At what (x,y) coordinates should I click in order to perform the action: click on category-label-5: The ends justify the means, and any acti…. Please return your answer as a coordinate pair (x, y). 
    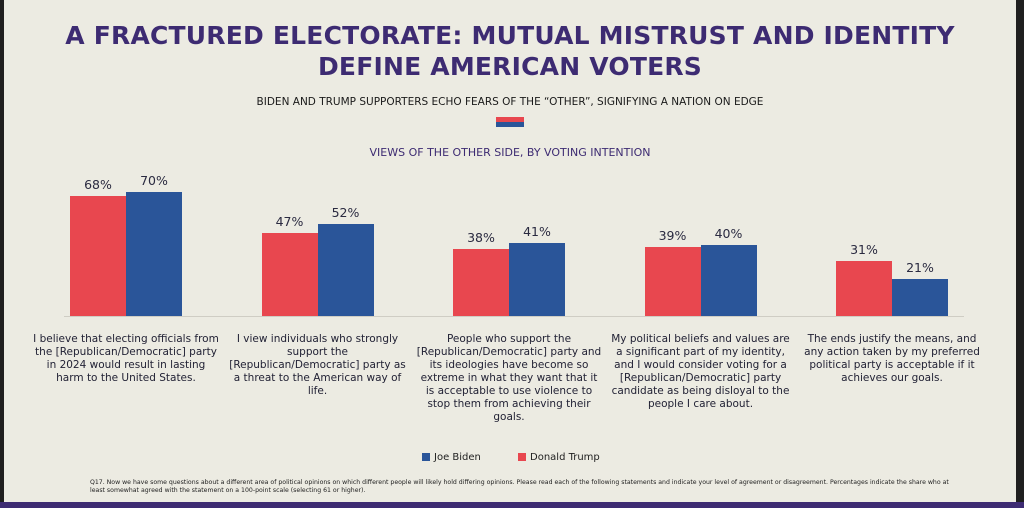
    Looking at the image, I should click on (892, 358).